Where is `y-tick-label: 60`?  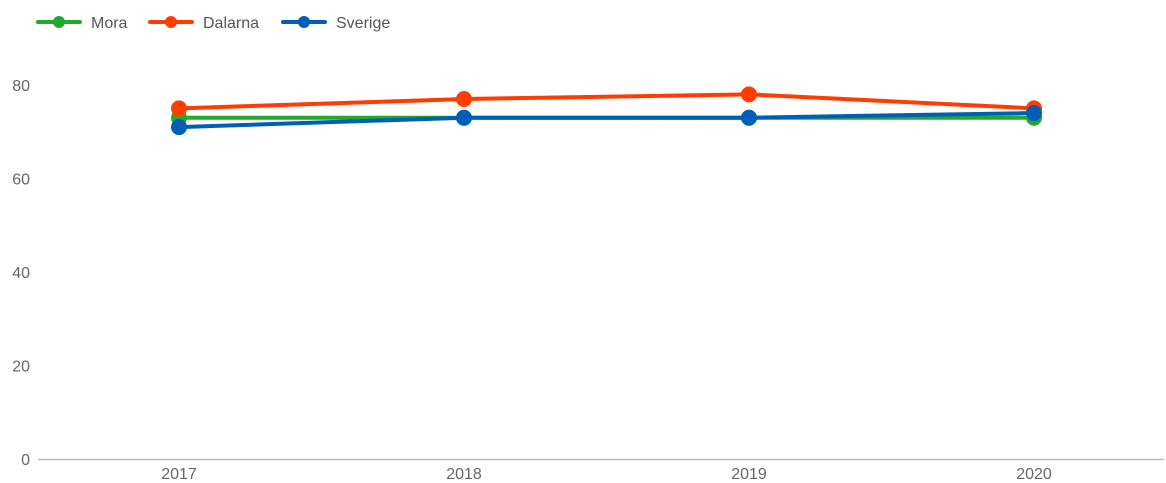
y-tick-label: 60 is located at coordinates (21, 180).